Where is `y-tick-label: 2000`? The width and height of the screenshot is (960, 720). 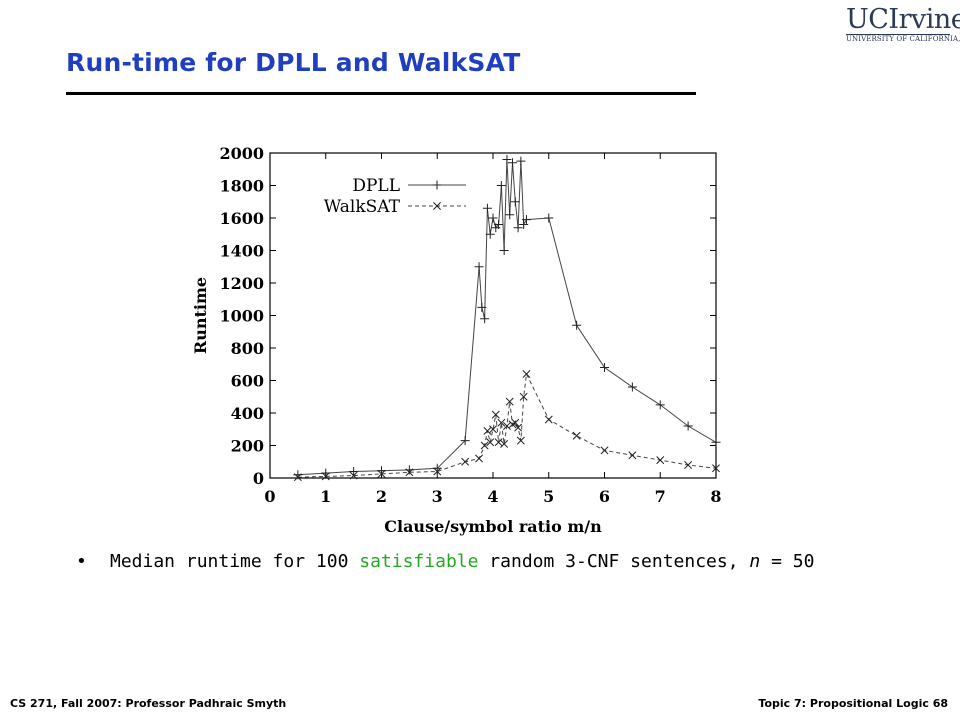
y-tick-label: 2000 is located at coordinates (241, 153).